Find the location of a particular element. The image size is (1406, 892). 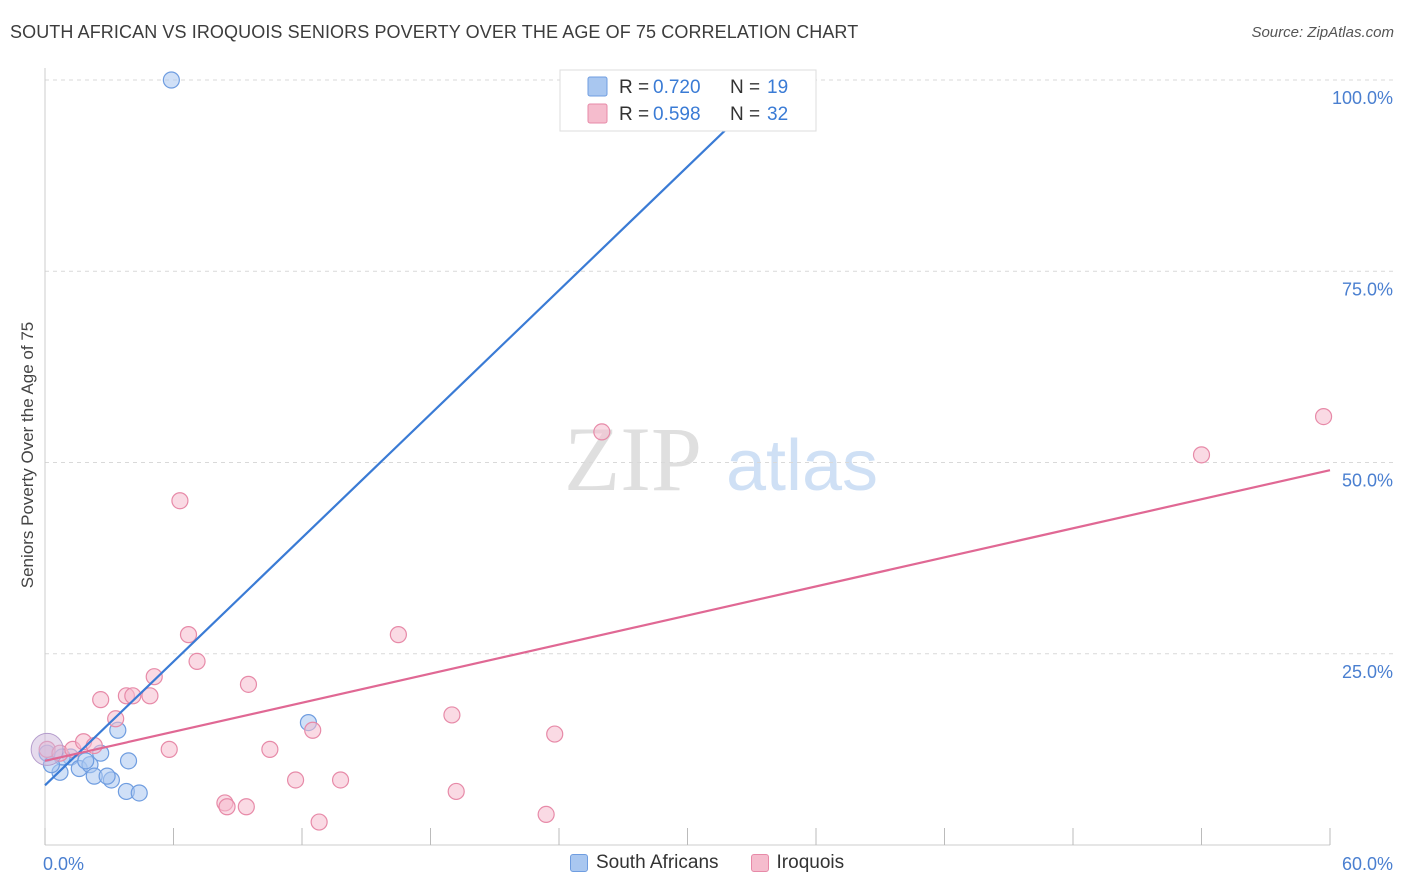

x-tick-label-max: 60.0% is located at coordinates (1367, 864).